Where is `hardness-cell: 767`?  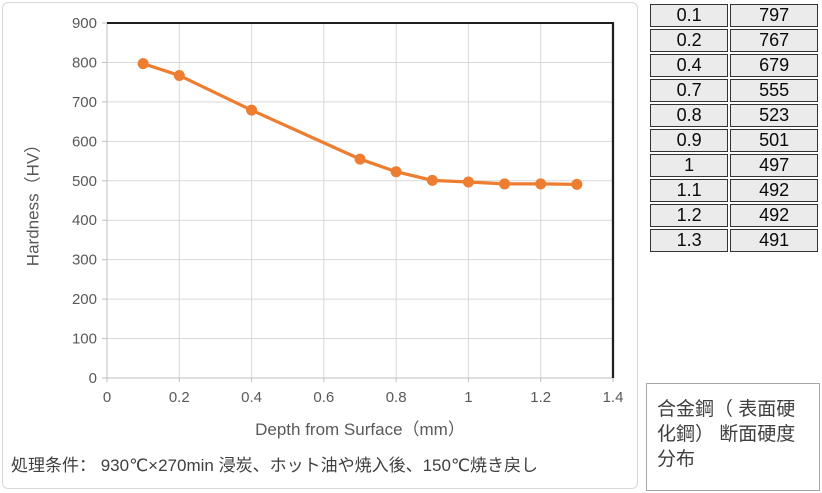
hardness-cell: 767 is located at coordinates (774, 40).